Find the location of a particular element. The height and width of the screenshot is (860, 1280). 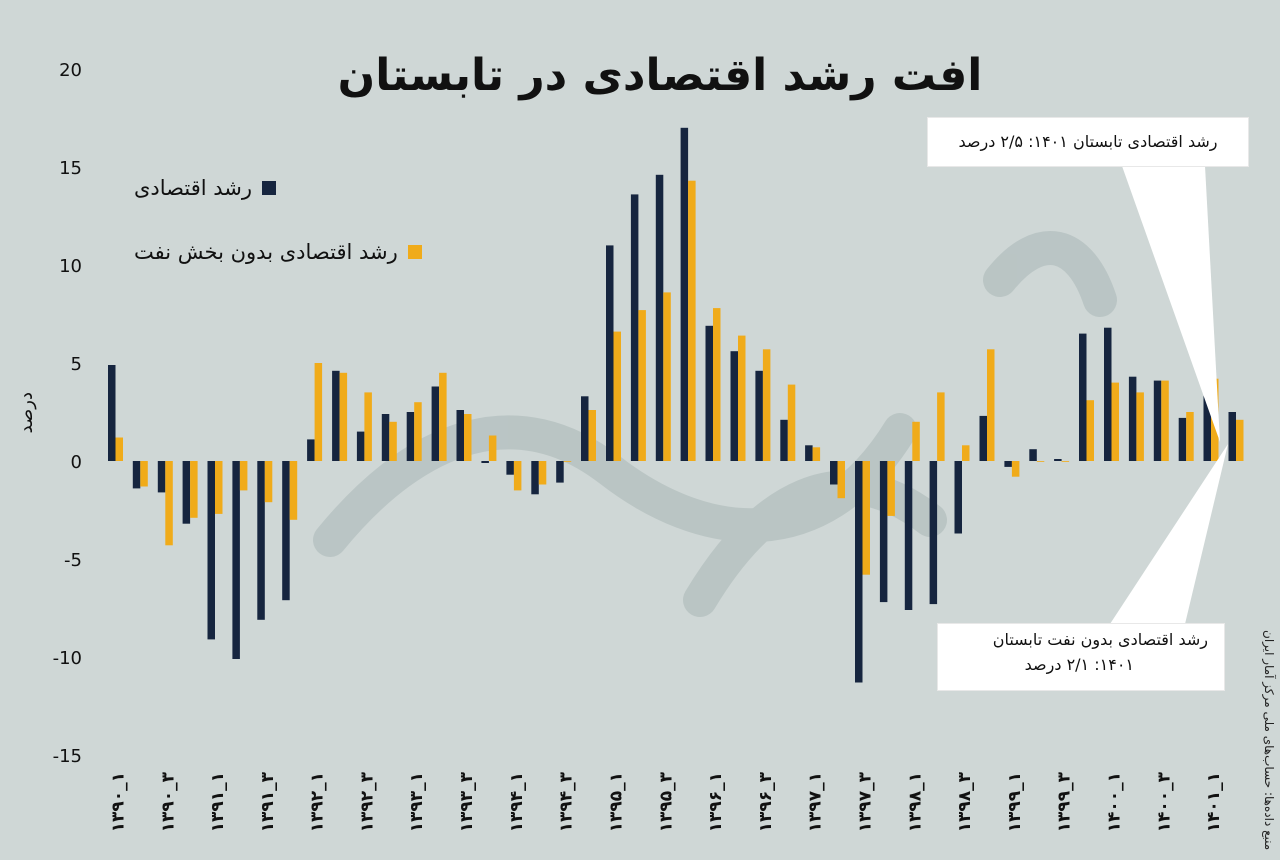

x-tick-label: ۱۳۹۶_۳ is located at coordinates (766, 801).